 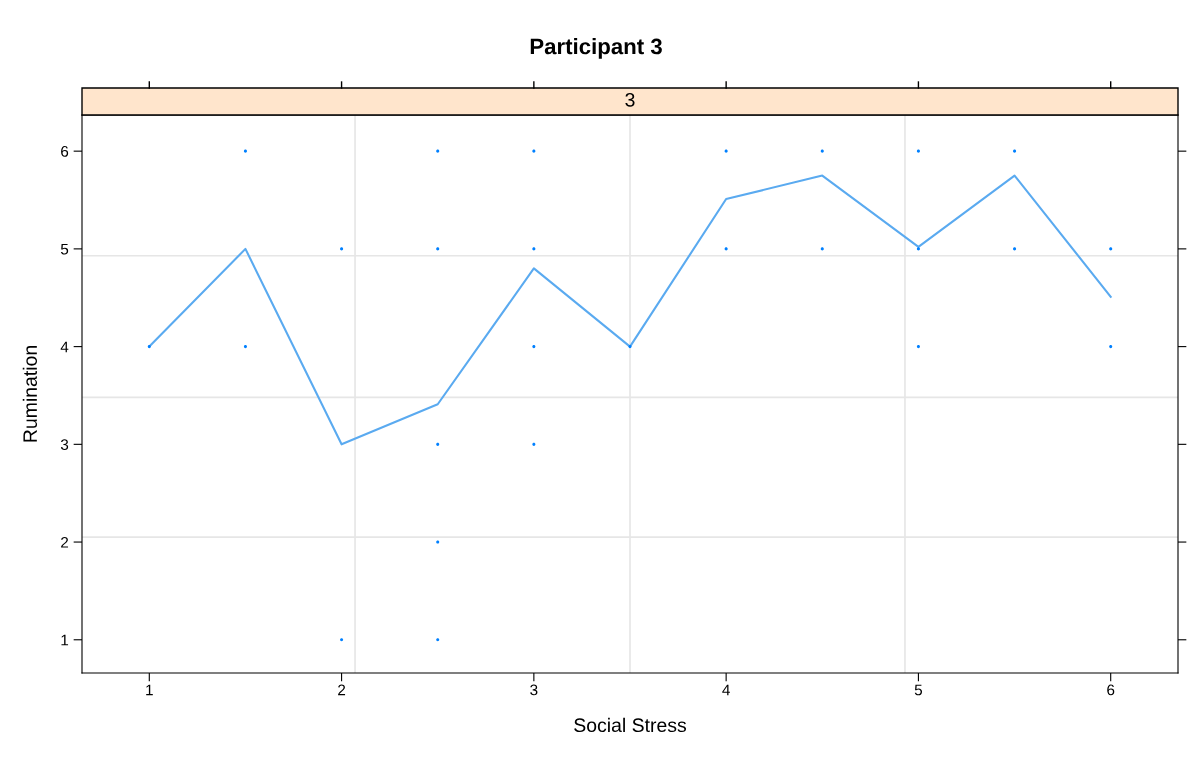 What do you see at coordinates (64, 347) in the screenshot?
I see `y-tick-label: 4` at bounding box center [64, 347].